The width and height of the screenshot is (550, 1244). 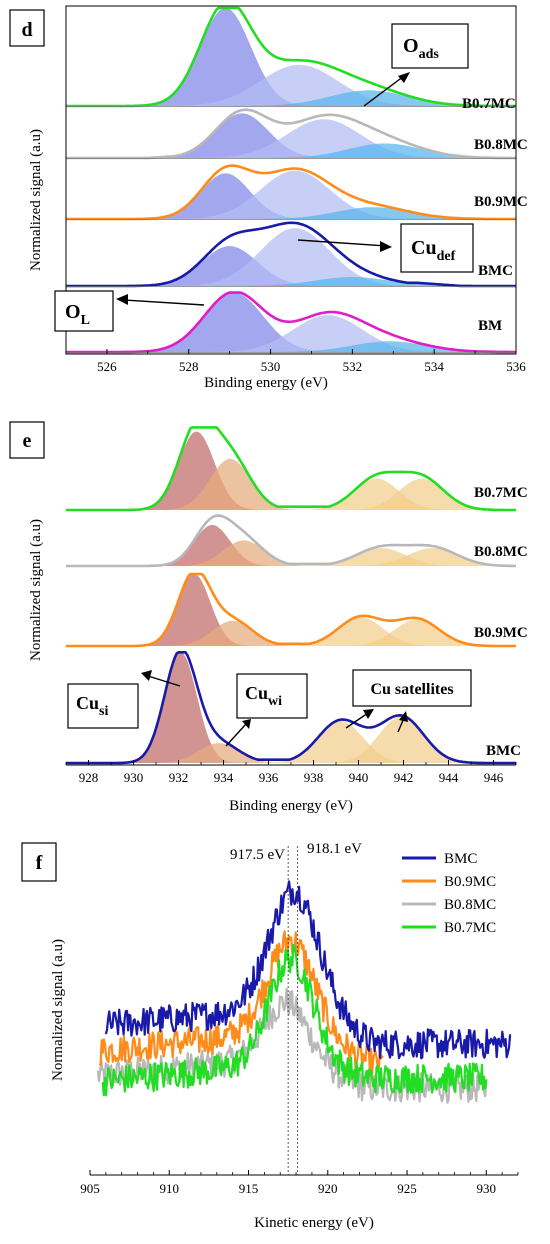 I want to click on peak-odef-b0-9mc, so click(x=291, y=194).